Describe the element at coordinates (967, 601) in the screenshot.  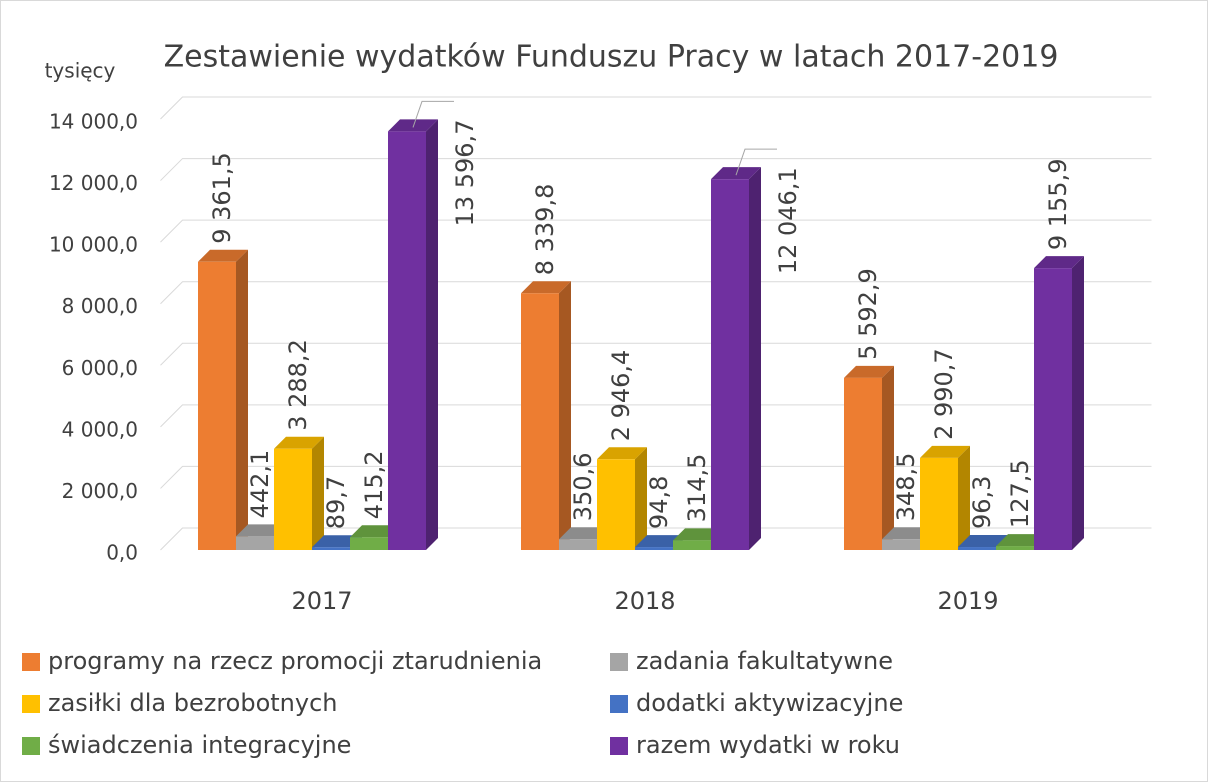
I see `x-tick-label: 2019` at that location.